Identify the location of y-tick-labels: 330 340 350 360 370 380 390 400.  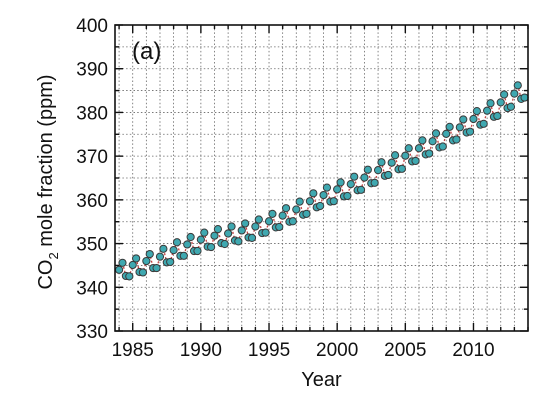
(92, 179).